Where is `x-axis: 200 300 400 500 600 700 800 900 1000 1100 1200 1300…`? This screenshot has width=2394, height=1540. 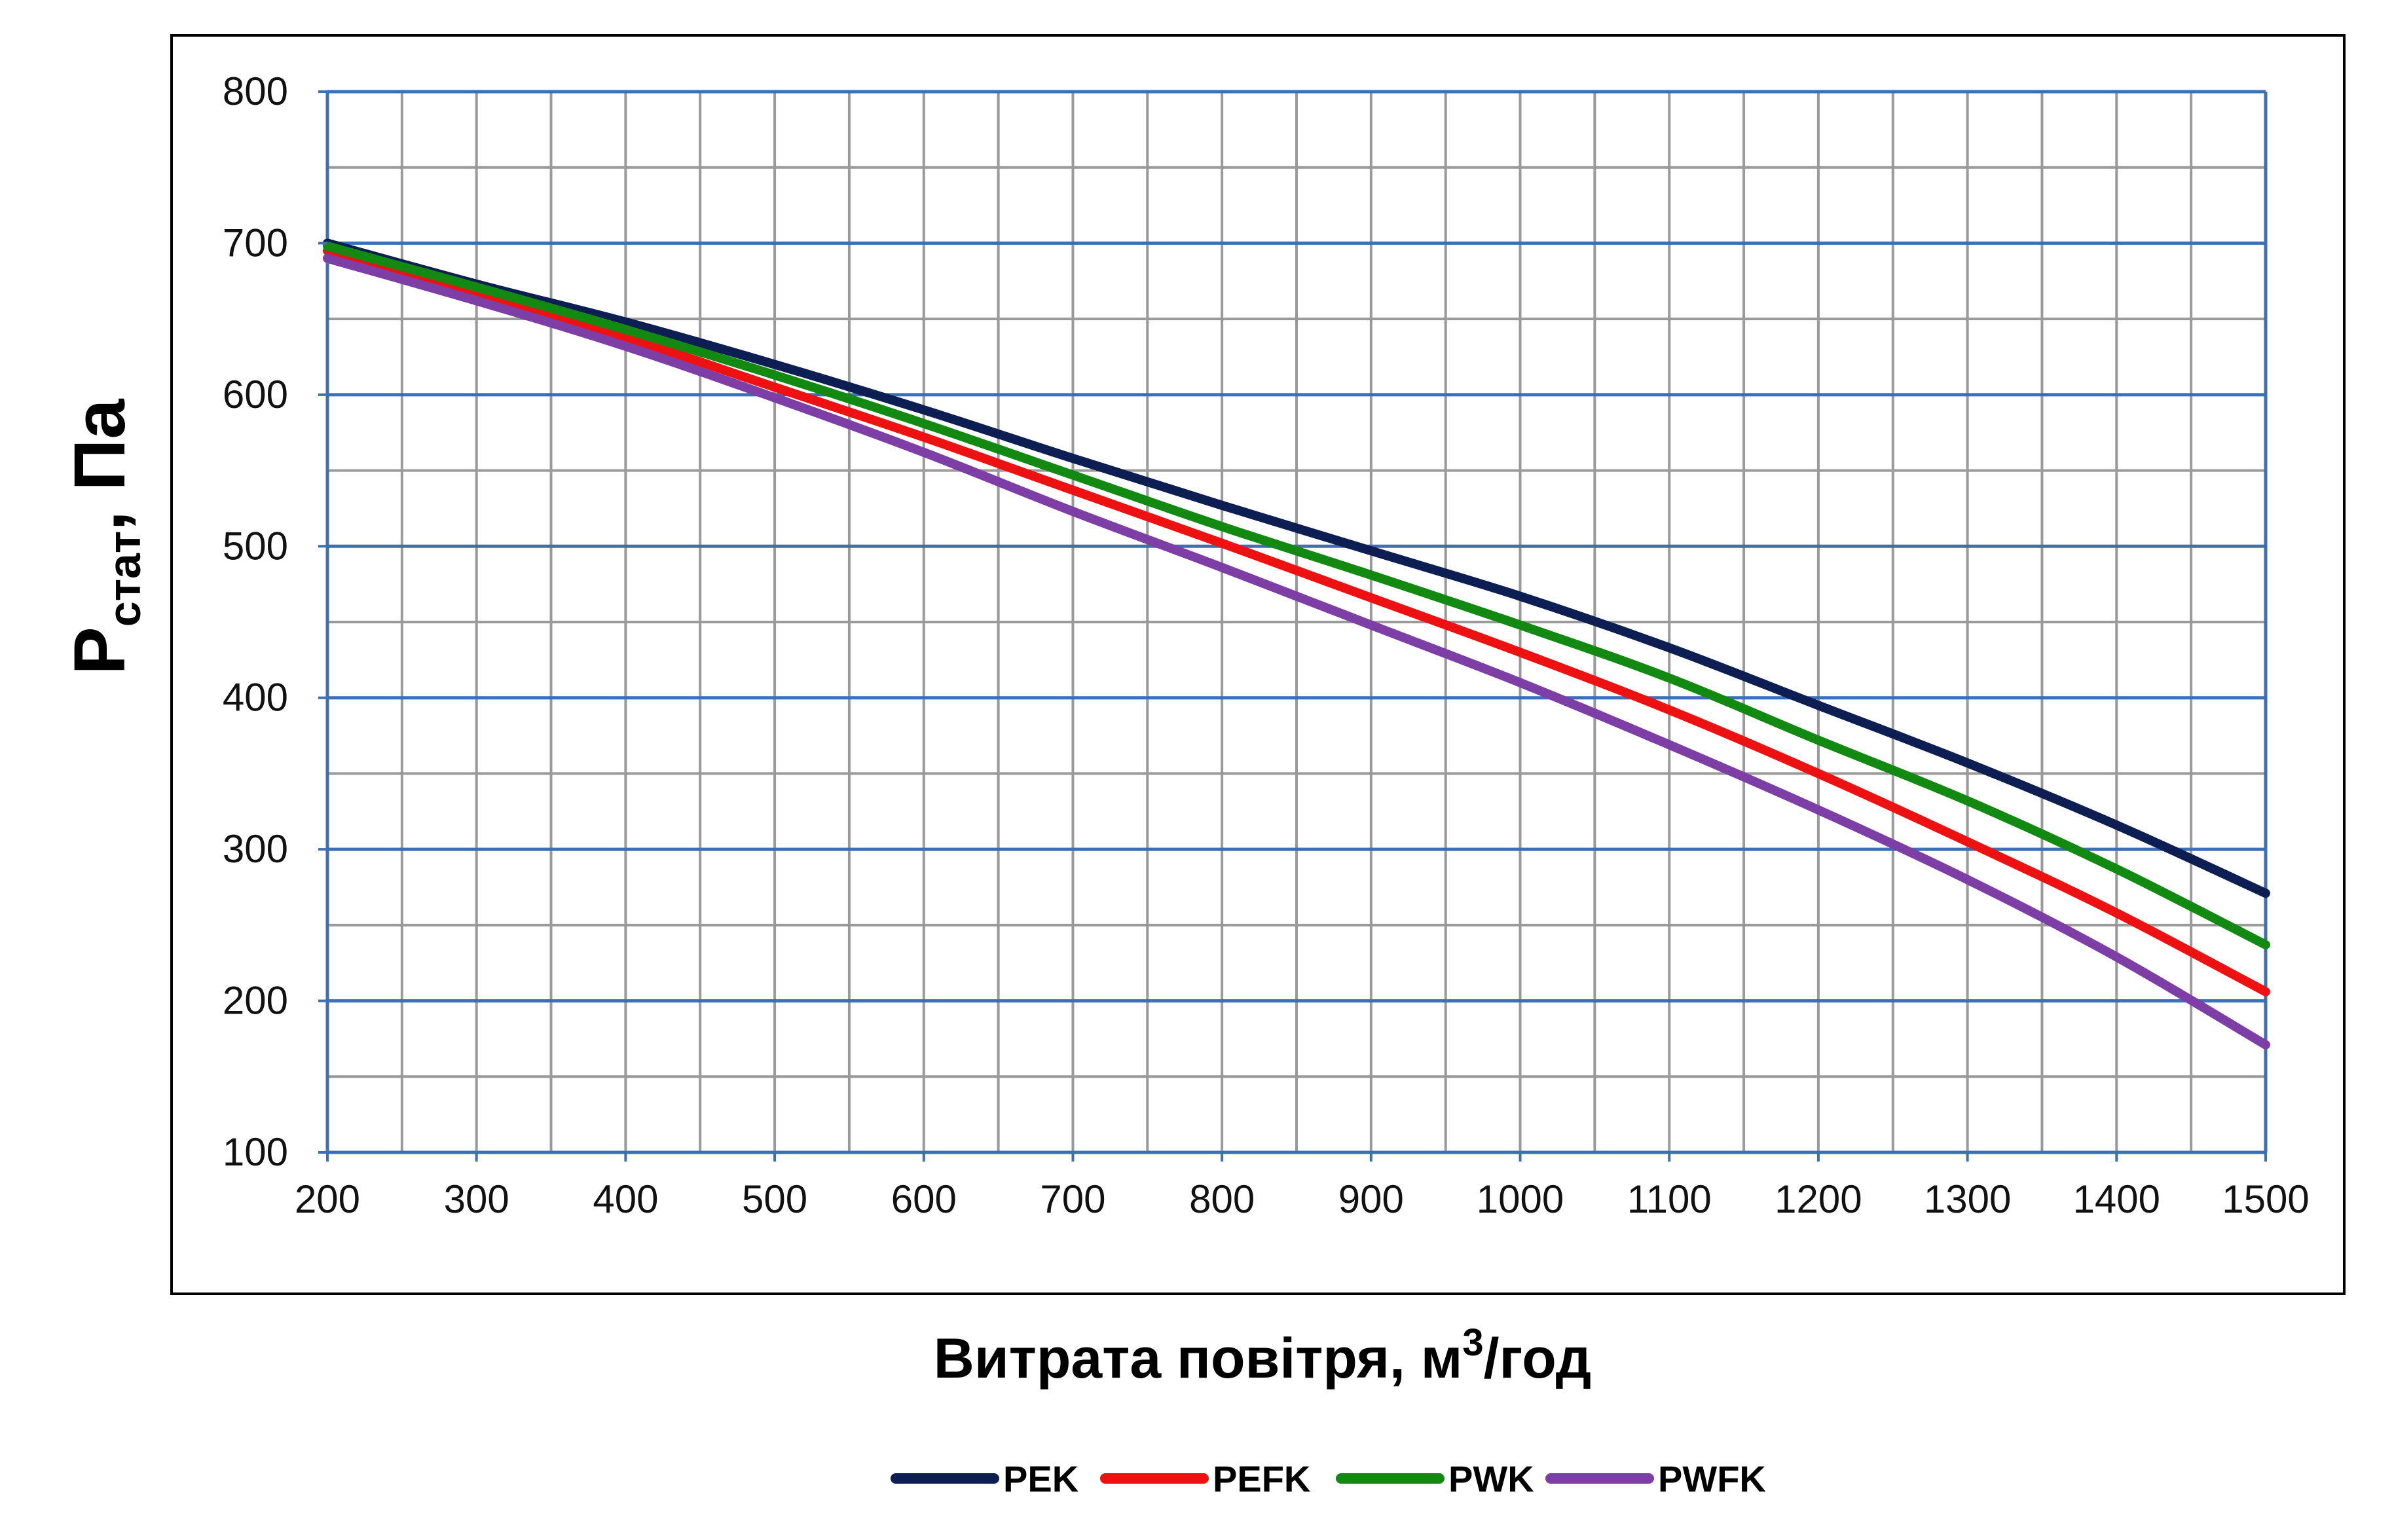 x-axis: 200 300 400 500 600 700 800 900 1000 1100 1200 1300… is located at coordinates (1302, 1186).